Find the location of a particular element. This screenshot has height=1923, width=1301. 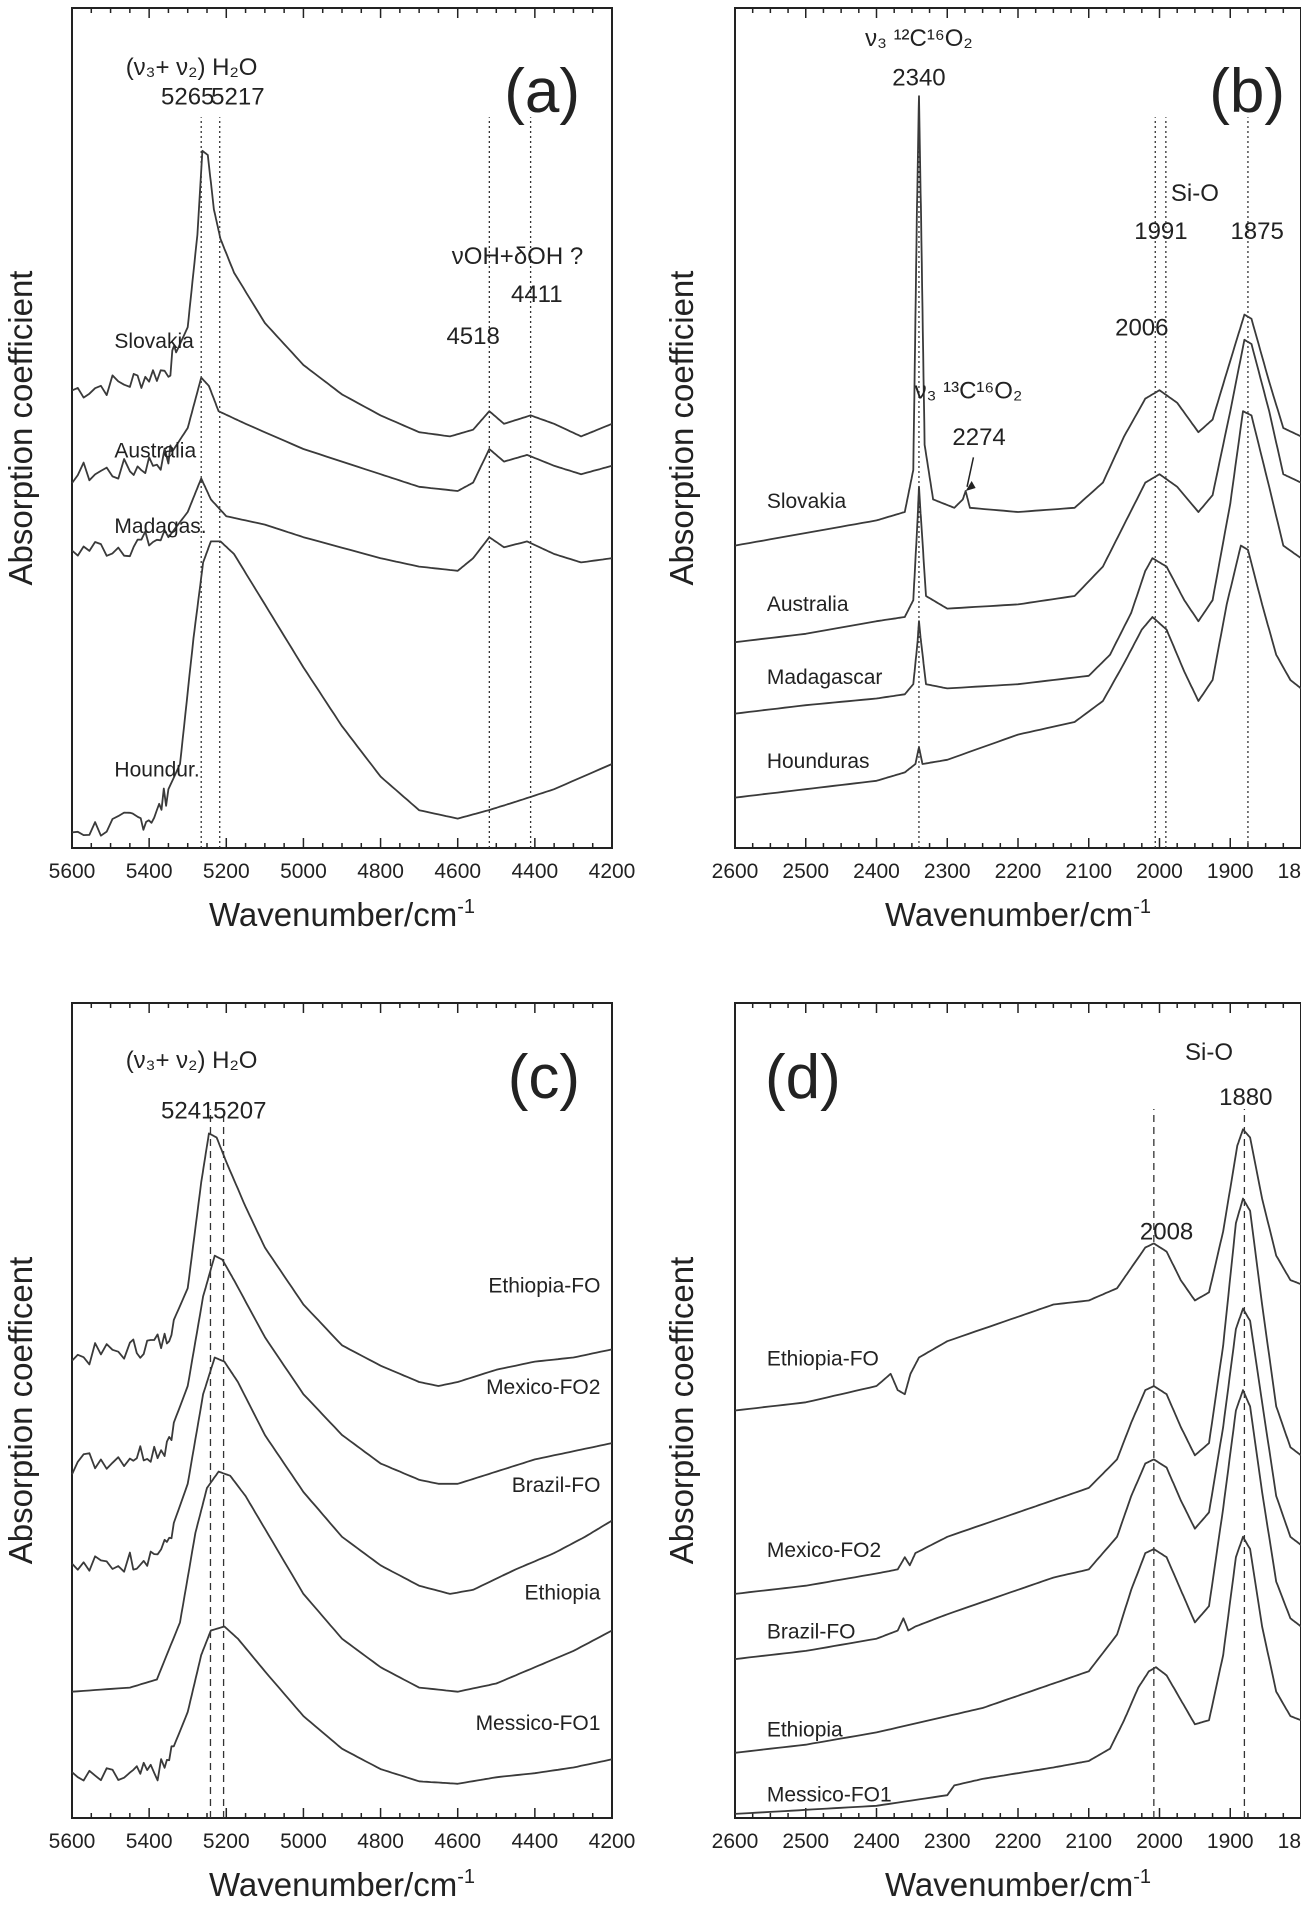

x-tick-label-1800: 1800 is located at coordinates (1289, 1841).